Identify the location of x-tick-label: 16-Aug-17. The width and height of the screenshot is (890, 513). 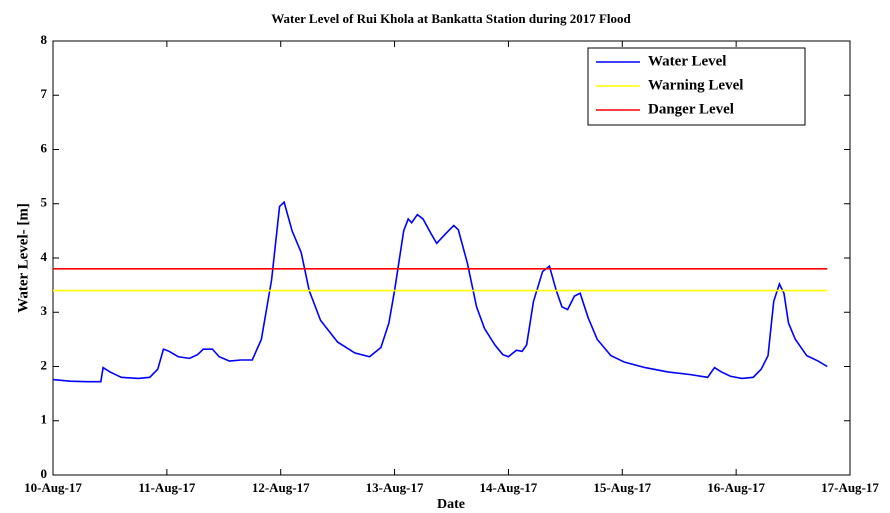
(736, 487).